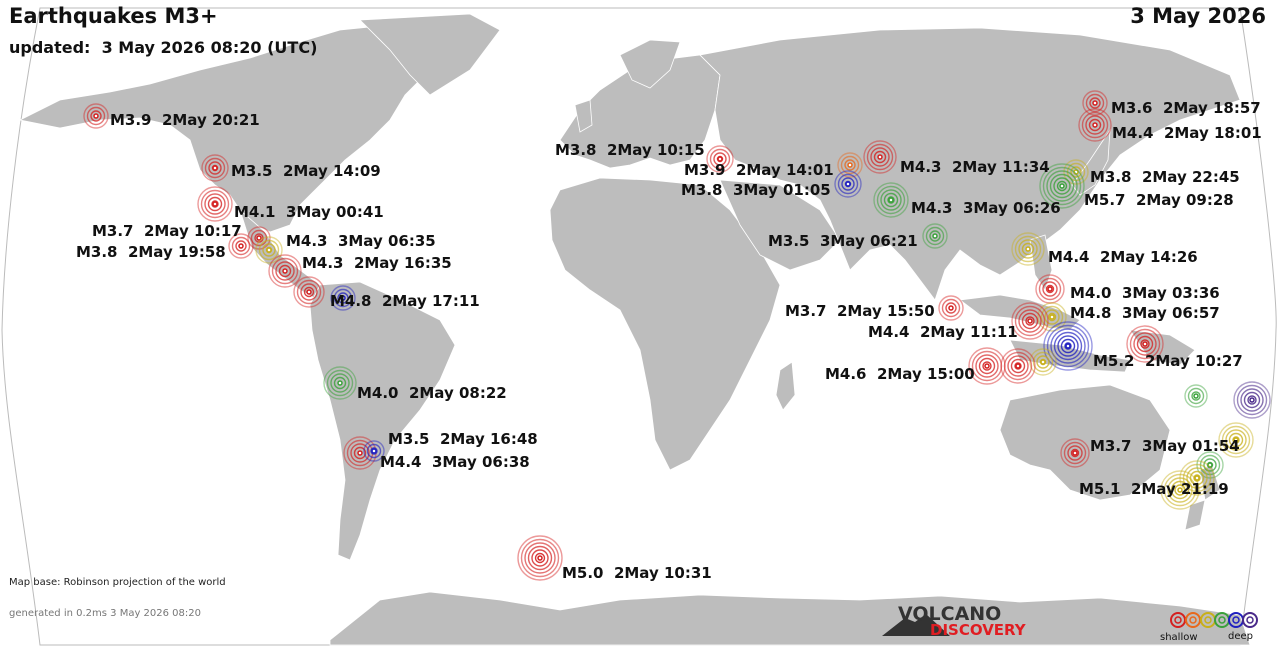  What do you see at coordinates (843, 241) in the screenshot?
I see `quake-label: M3.5 3May 06:21` at bounding box center [843, 241].